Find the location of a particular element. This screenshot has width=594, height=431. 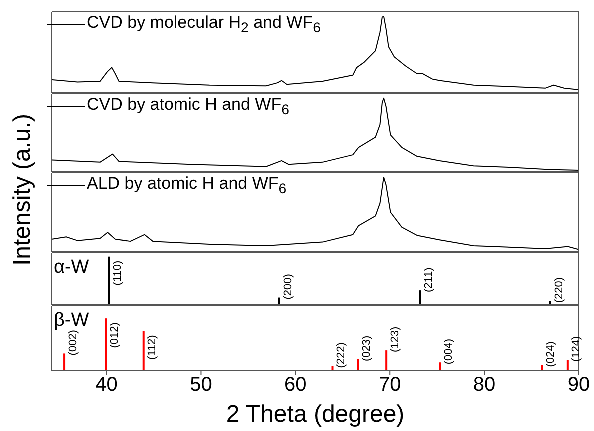

legend-label: CVD by molecular H$_{2}$ and WF$_{6}$ is located at coordinates (204, 24).